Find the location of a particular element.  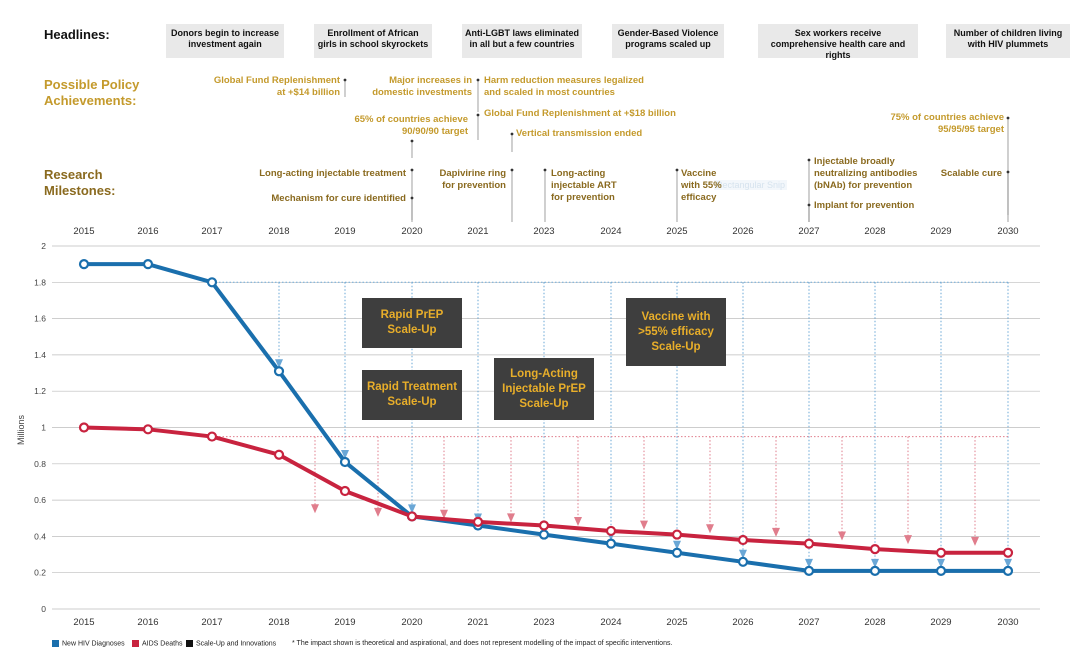

x-tick-label: 2029 is located at coordinates (940, 622).